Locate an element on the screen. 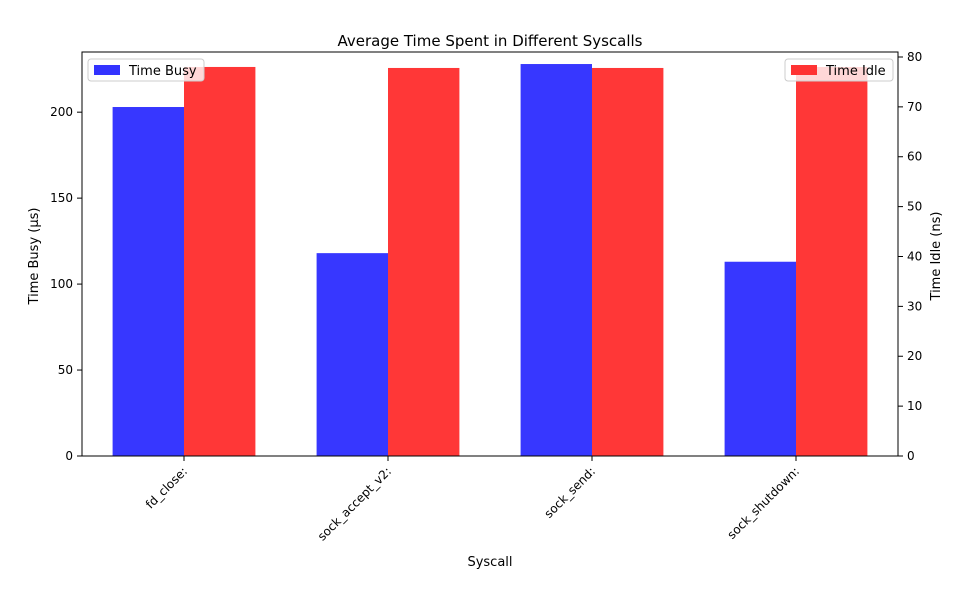  y-axis-label-left: Time Busy (μs) is located at coordinates (34, 257).